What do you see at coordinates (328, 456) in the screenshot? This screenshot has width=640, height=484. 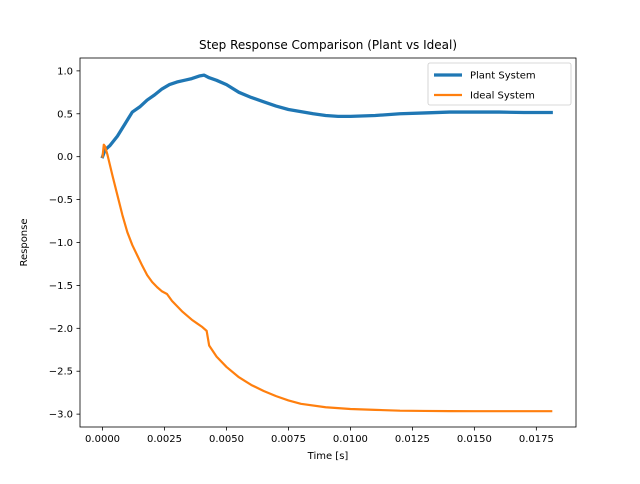 I see `x-axis-label: Time [s]` at bounding box center [328, 456].